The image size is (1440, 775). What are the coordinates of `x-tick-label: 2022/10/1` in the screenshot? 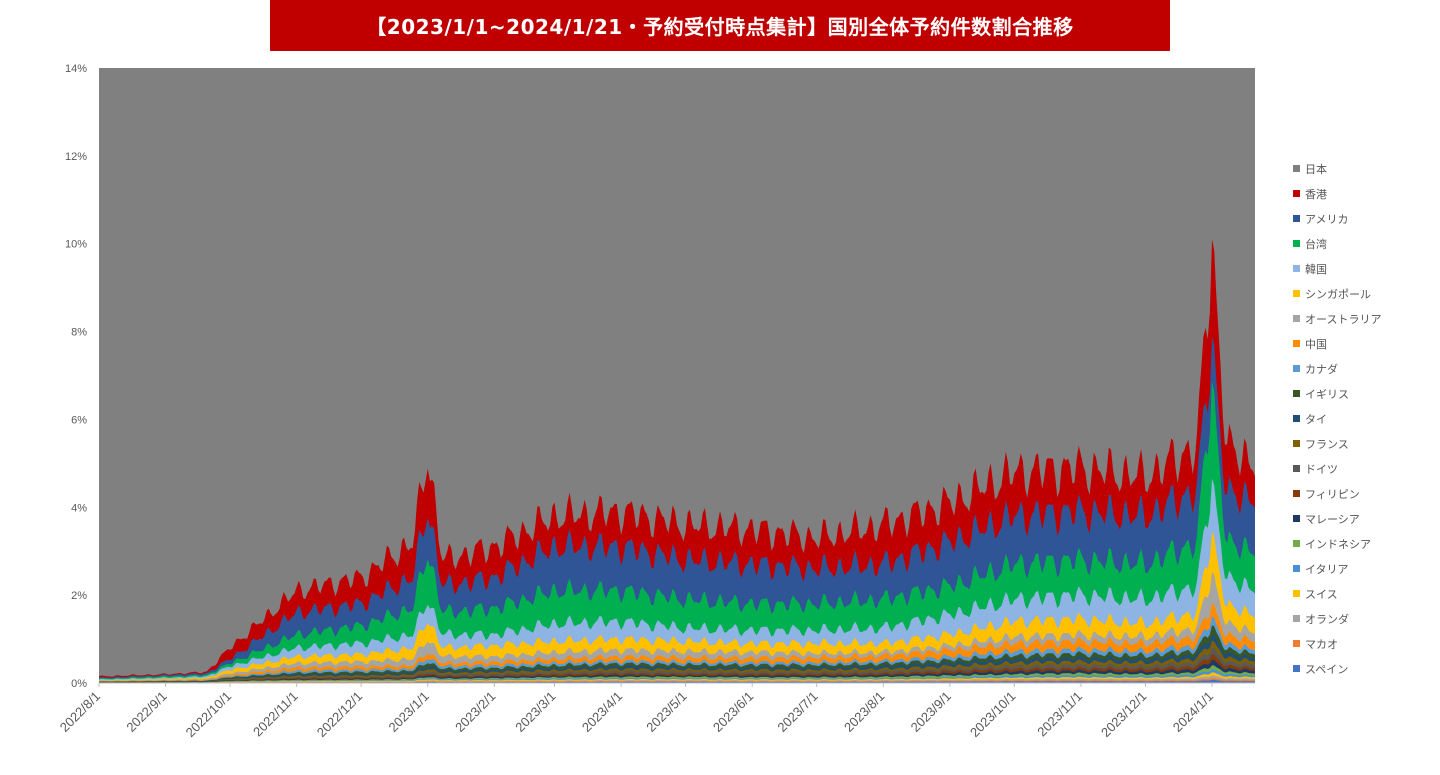 It's located at (209, 715).